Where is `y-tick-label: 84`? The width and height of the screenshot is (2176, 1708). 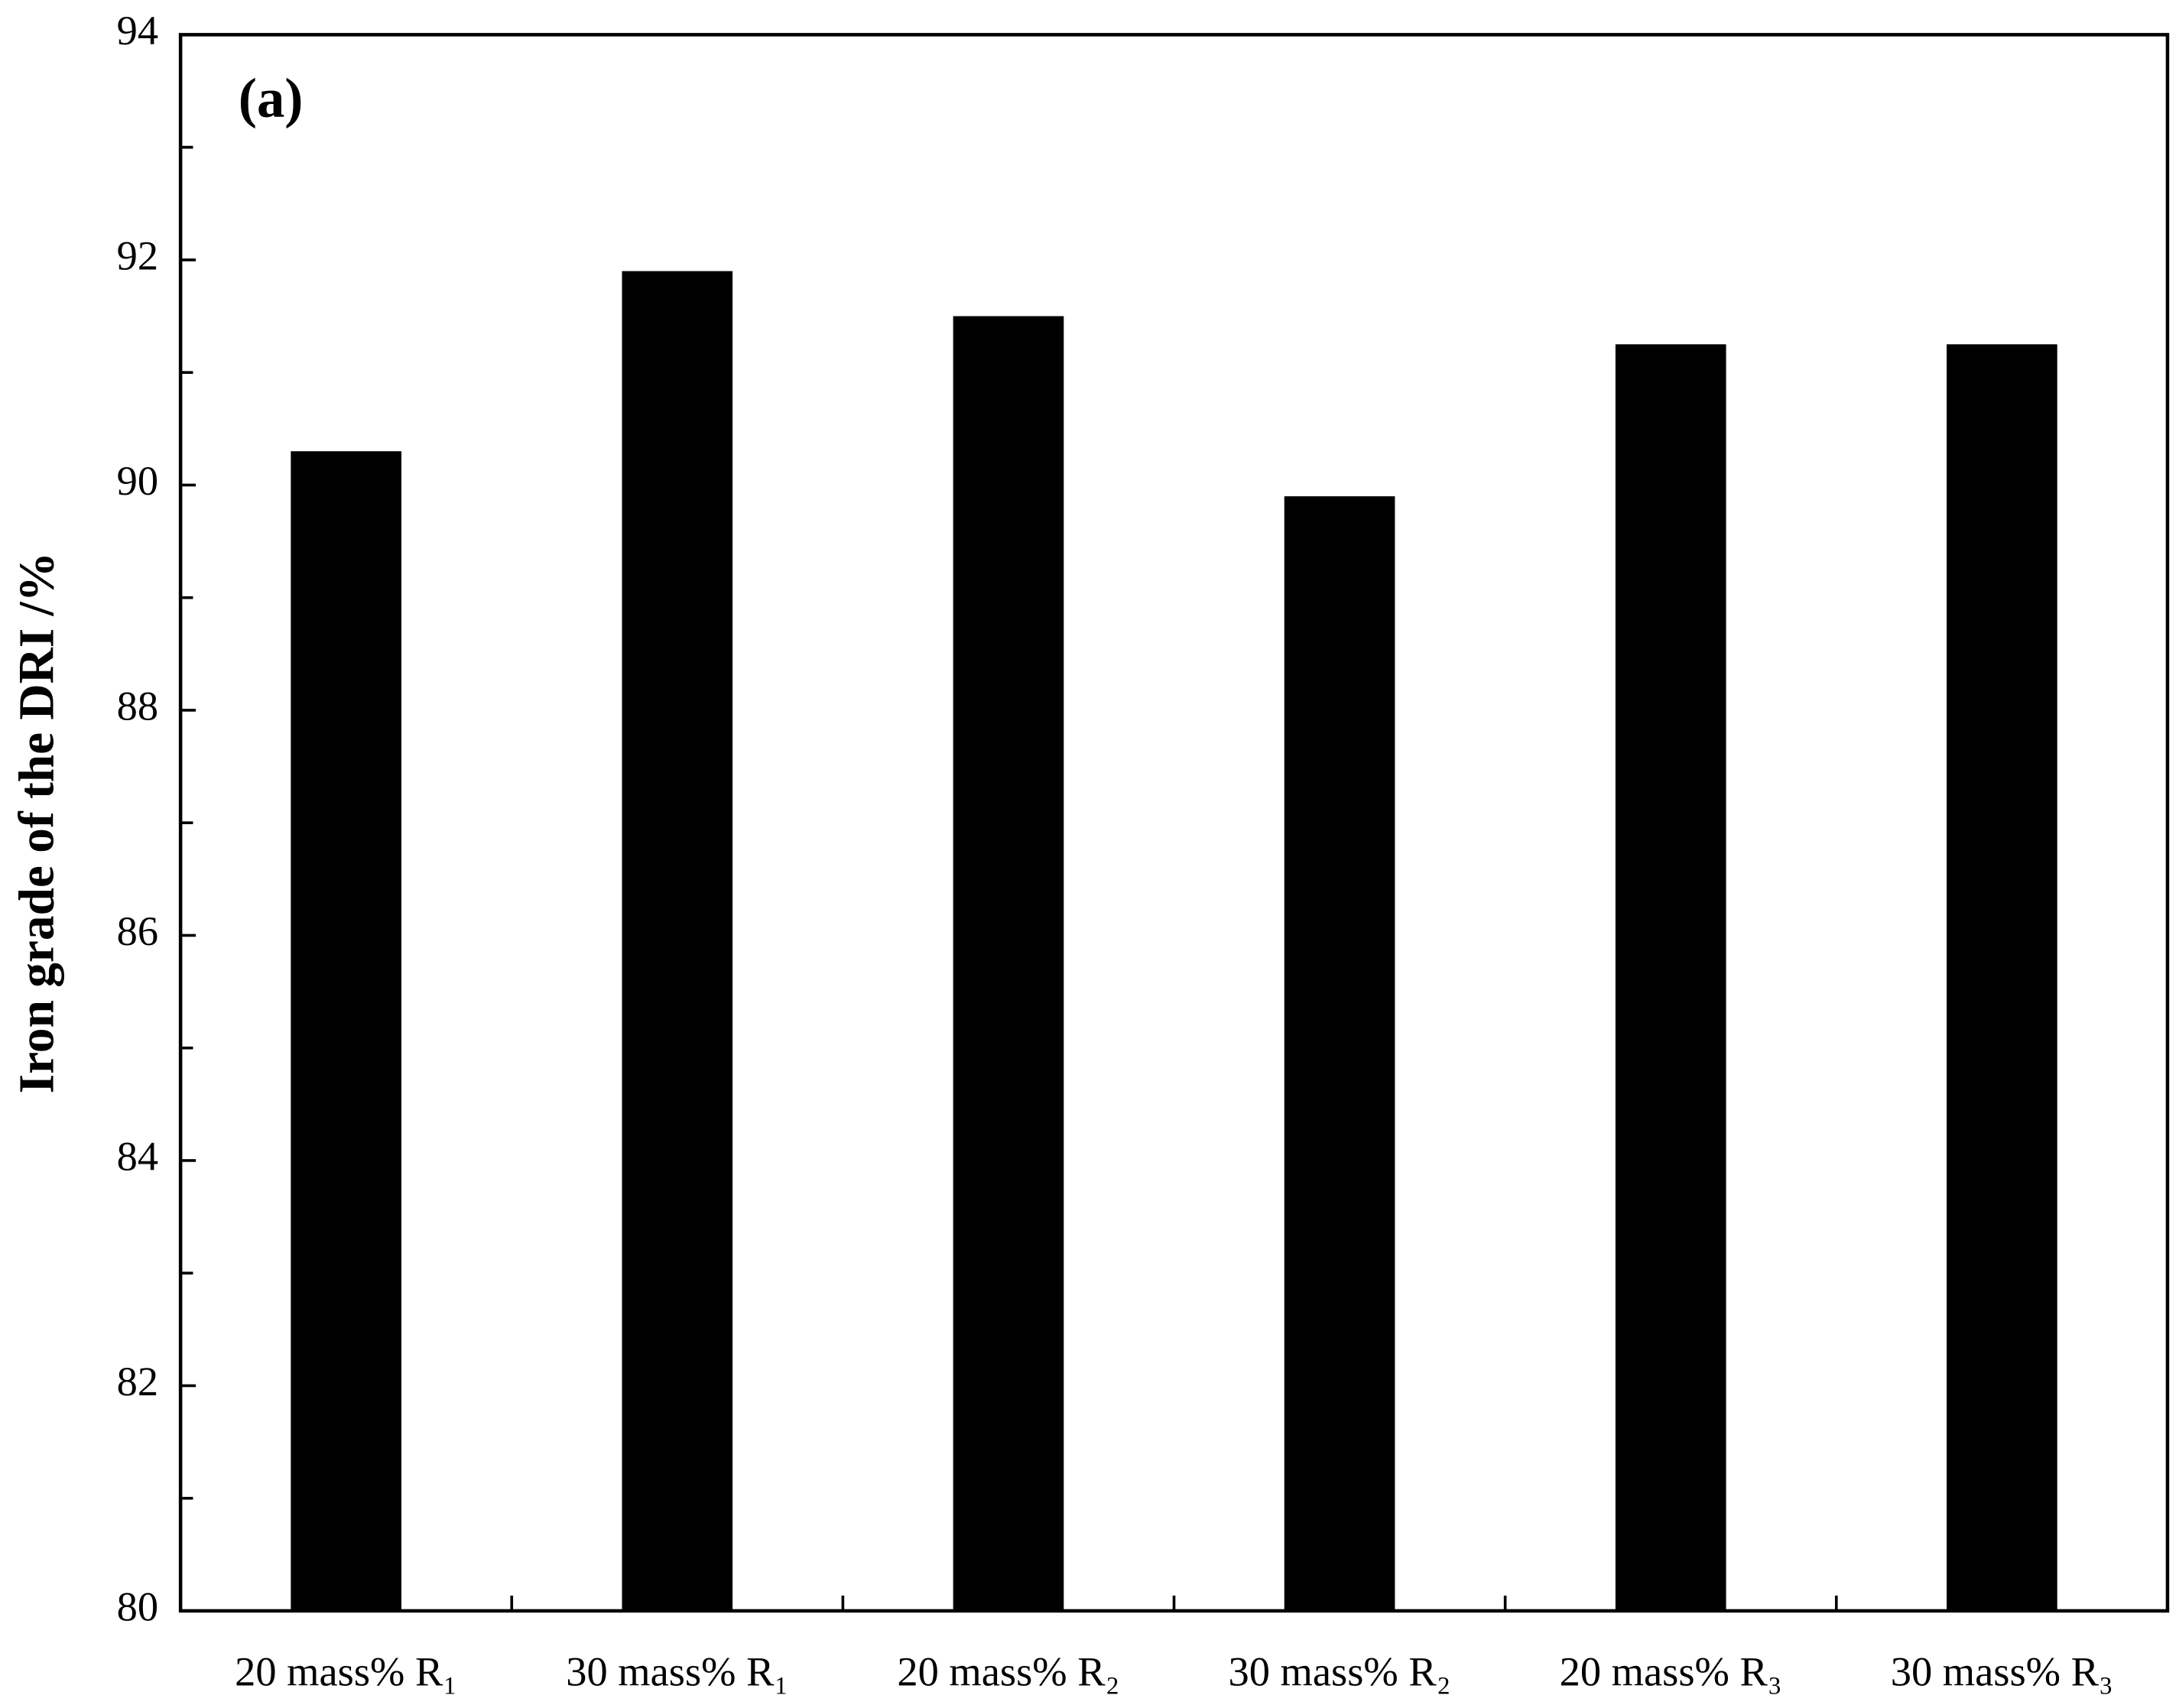
y-tick-label: 84 is located at coordinates (137, 1155).